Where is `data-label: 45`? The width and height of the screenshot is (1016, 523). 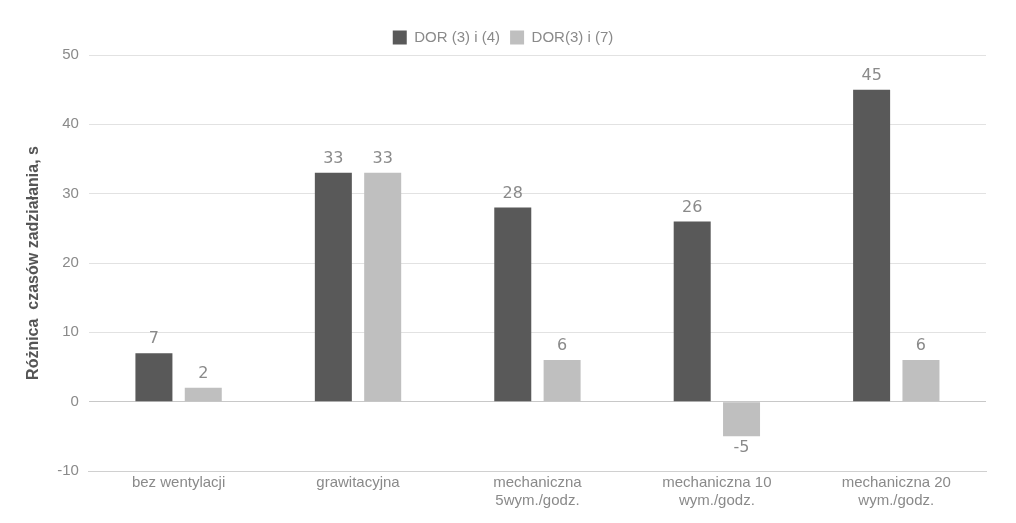
data-label: 45 is located at coordinates (871, 74).